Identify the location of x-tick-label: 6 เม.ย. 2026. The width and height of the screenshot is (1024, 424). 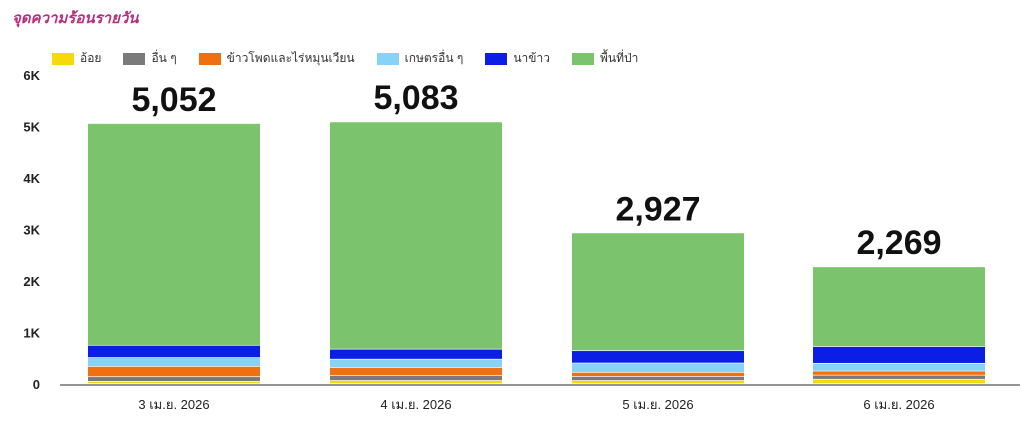
(898, 404).